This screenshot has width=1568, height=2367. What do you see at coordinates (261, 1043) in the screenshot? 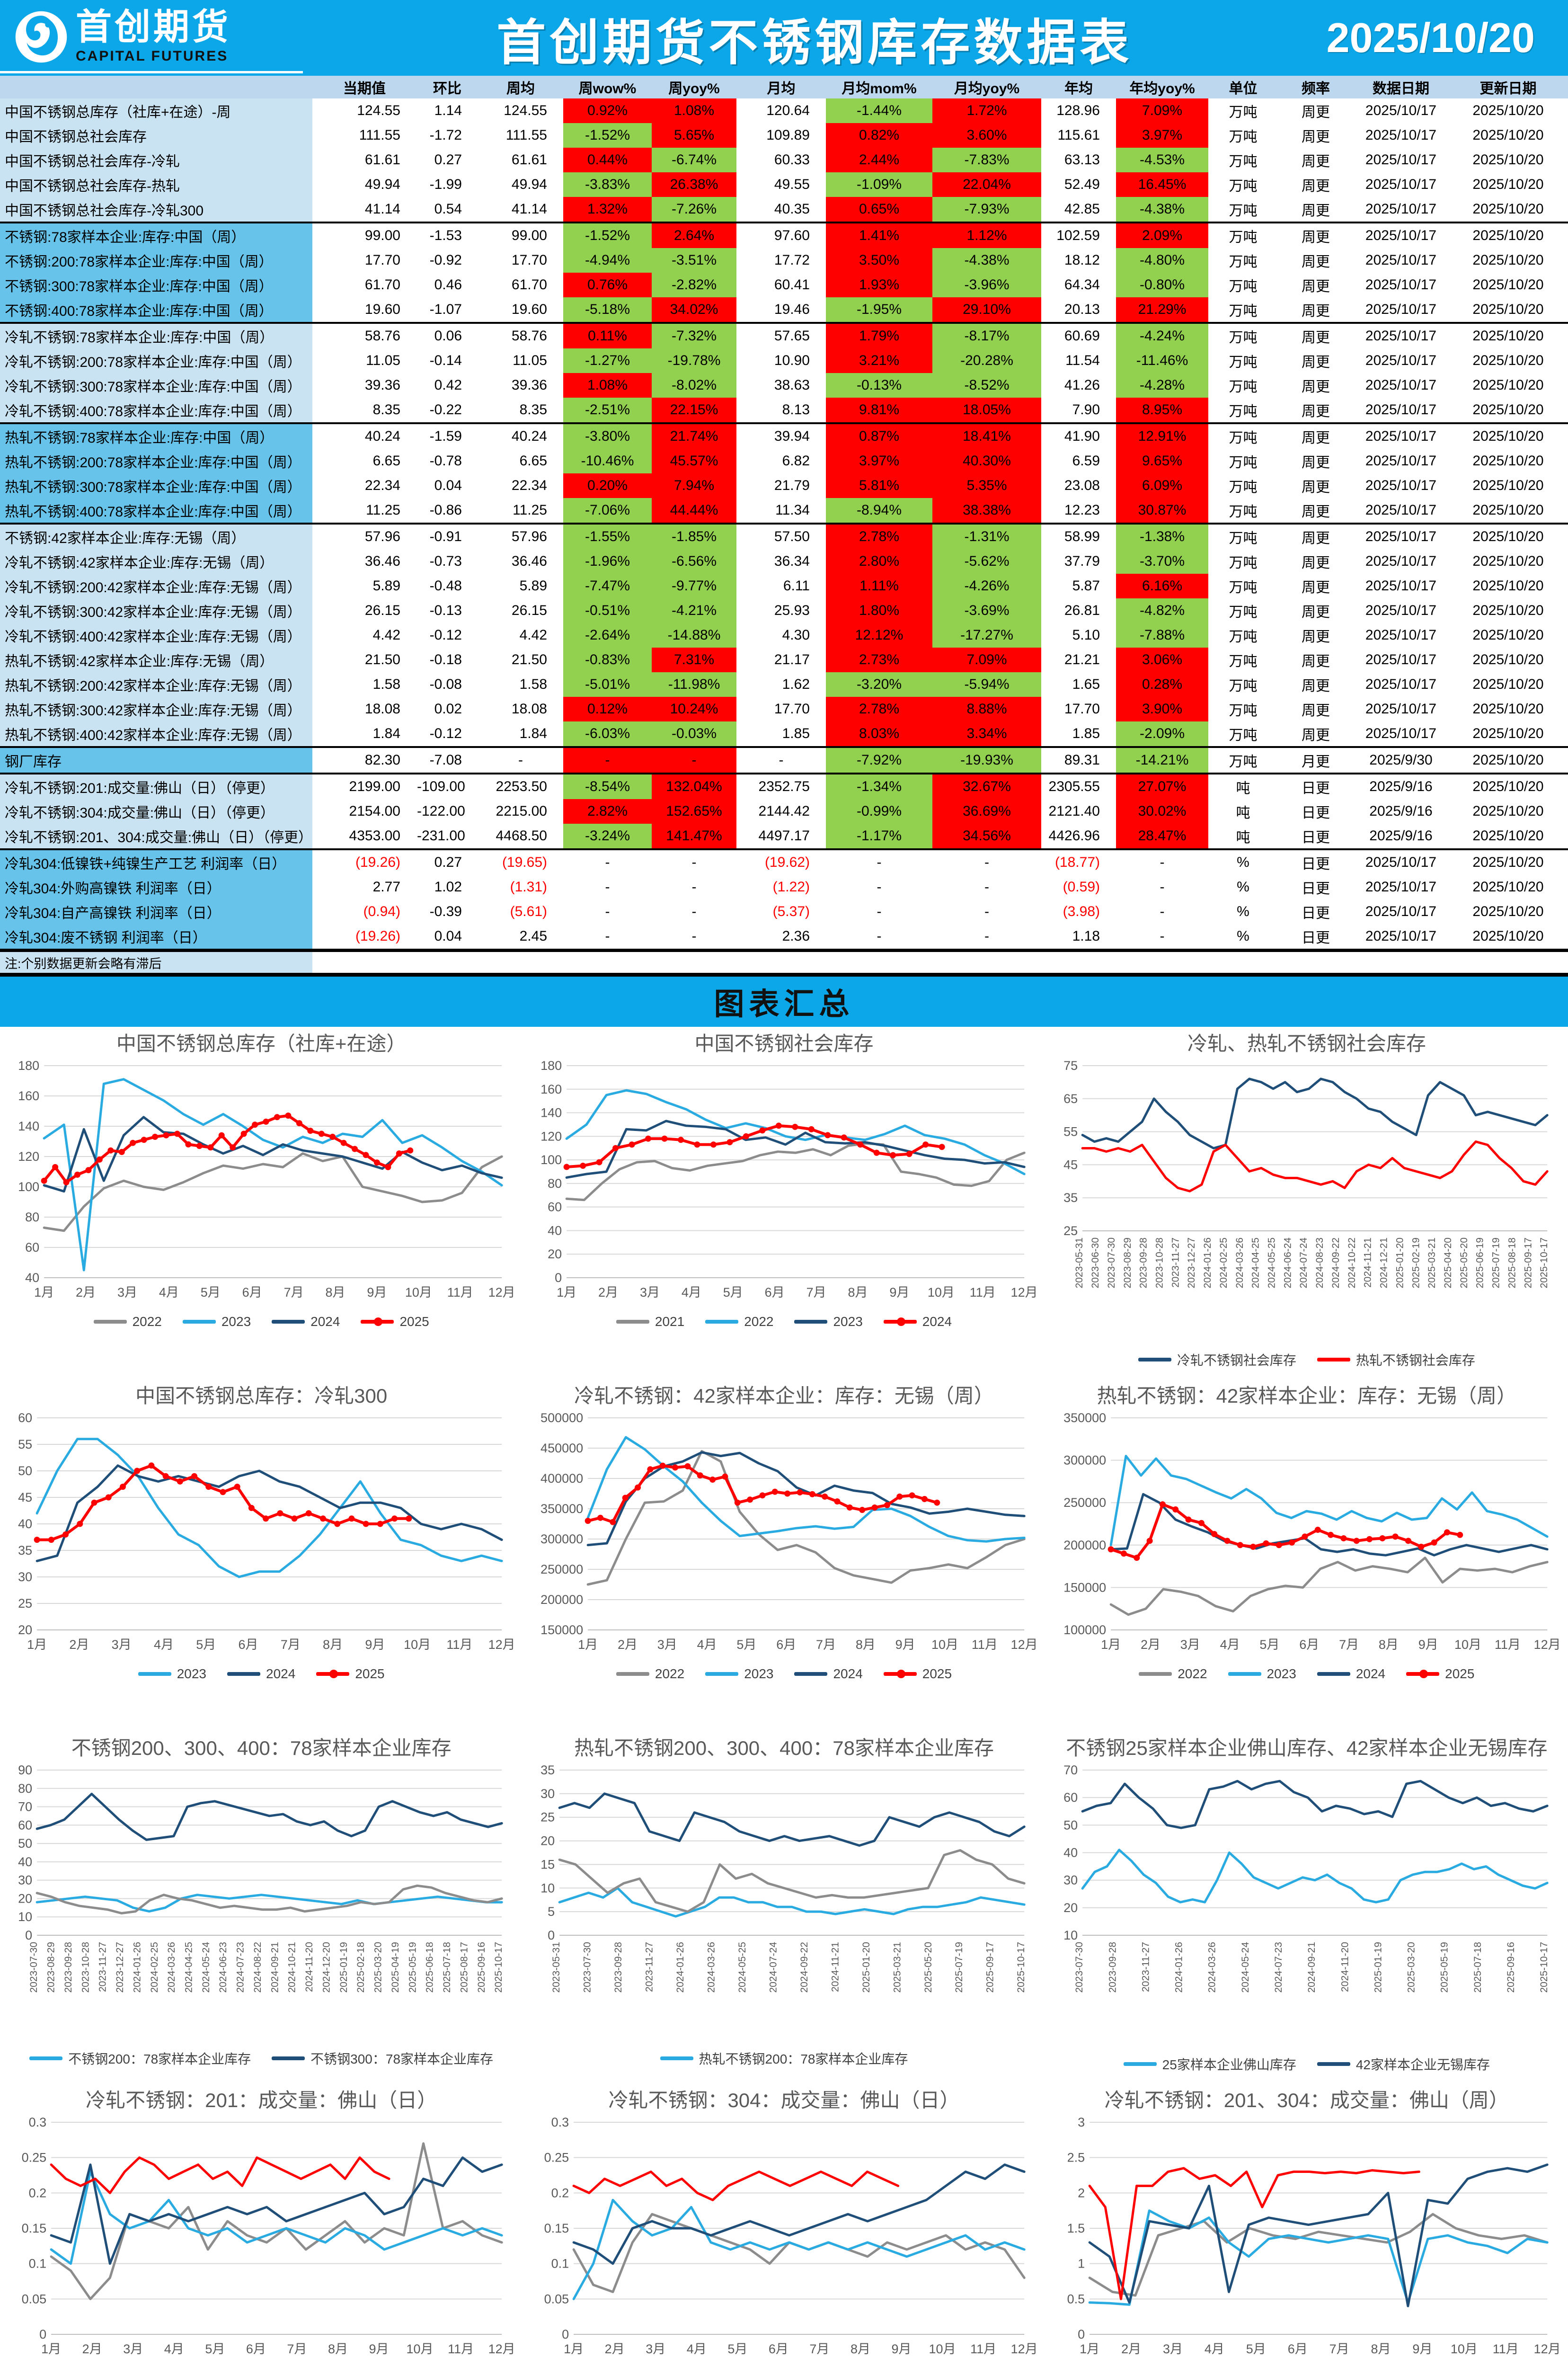
I see `chart-title: 中国不锈钢总库存（社库+在途）` at bounding box center [261, 1043].